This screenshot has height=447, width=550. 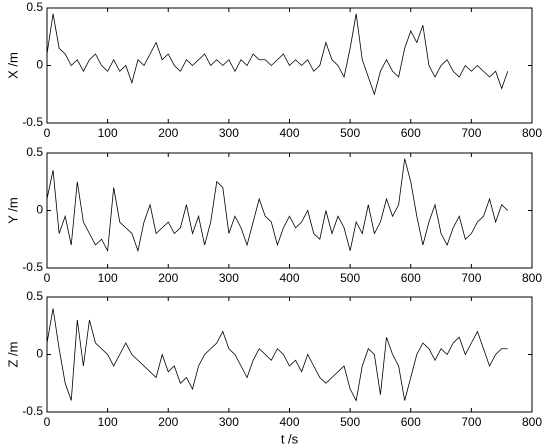 What do you see at coordinates (12, 210) in the screenshot?
I see `y-axis-label: Y /m` at bounding box center [12, 210].